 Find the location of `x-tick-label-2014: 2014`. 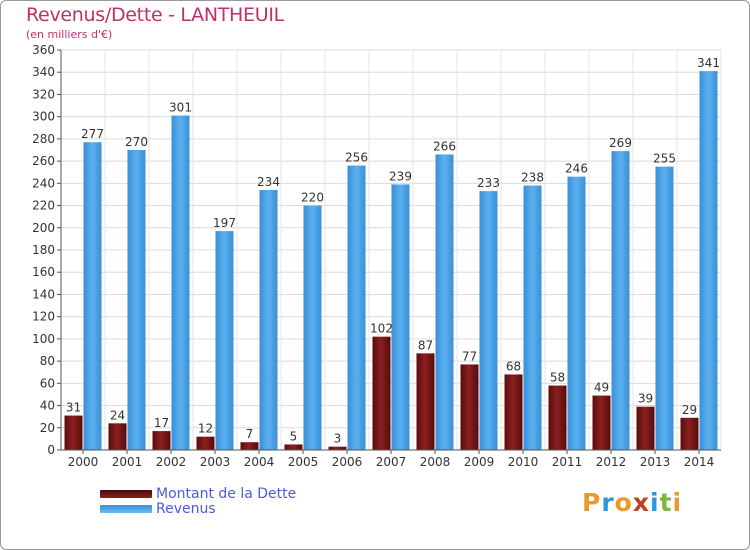

x-tick-label-2014: 2014 is located at coordinates (699, 462).